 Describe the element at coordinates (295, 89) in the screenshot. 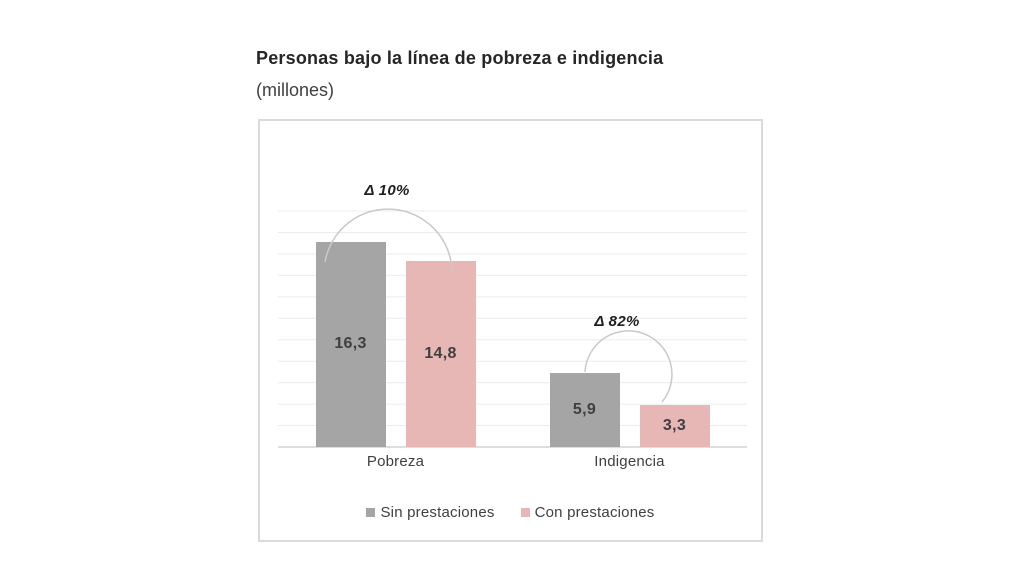

I see `chart-subtitle: (millones)` at that location.